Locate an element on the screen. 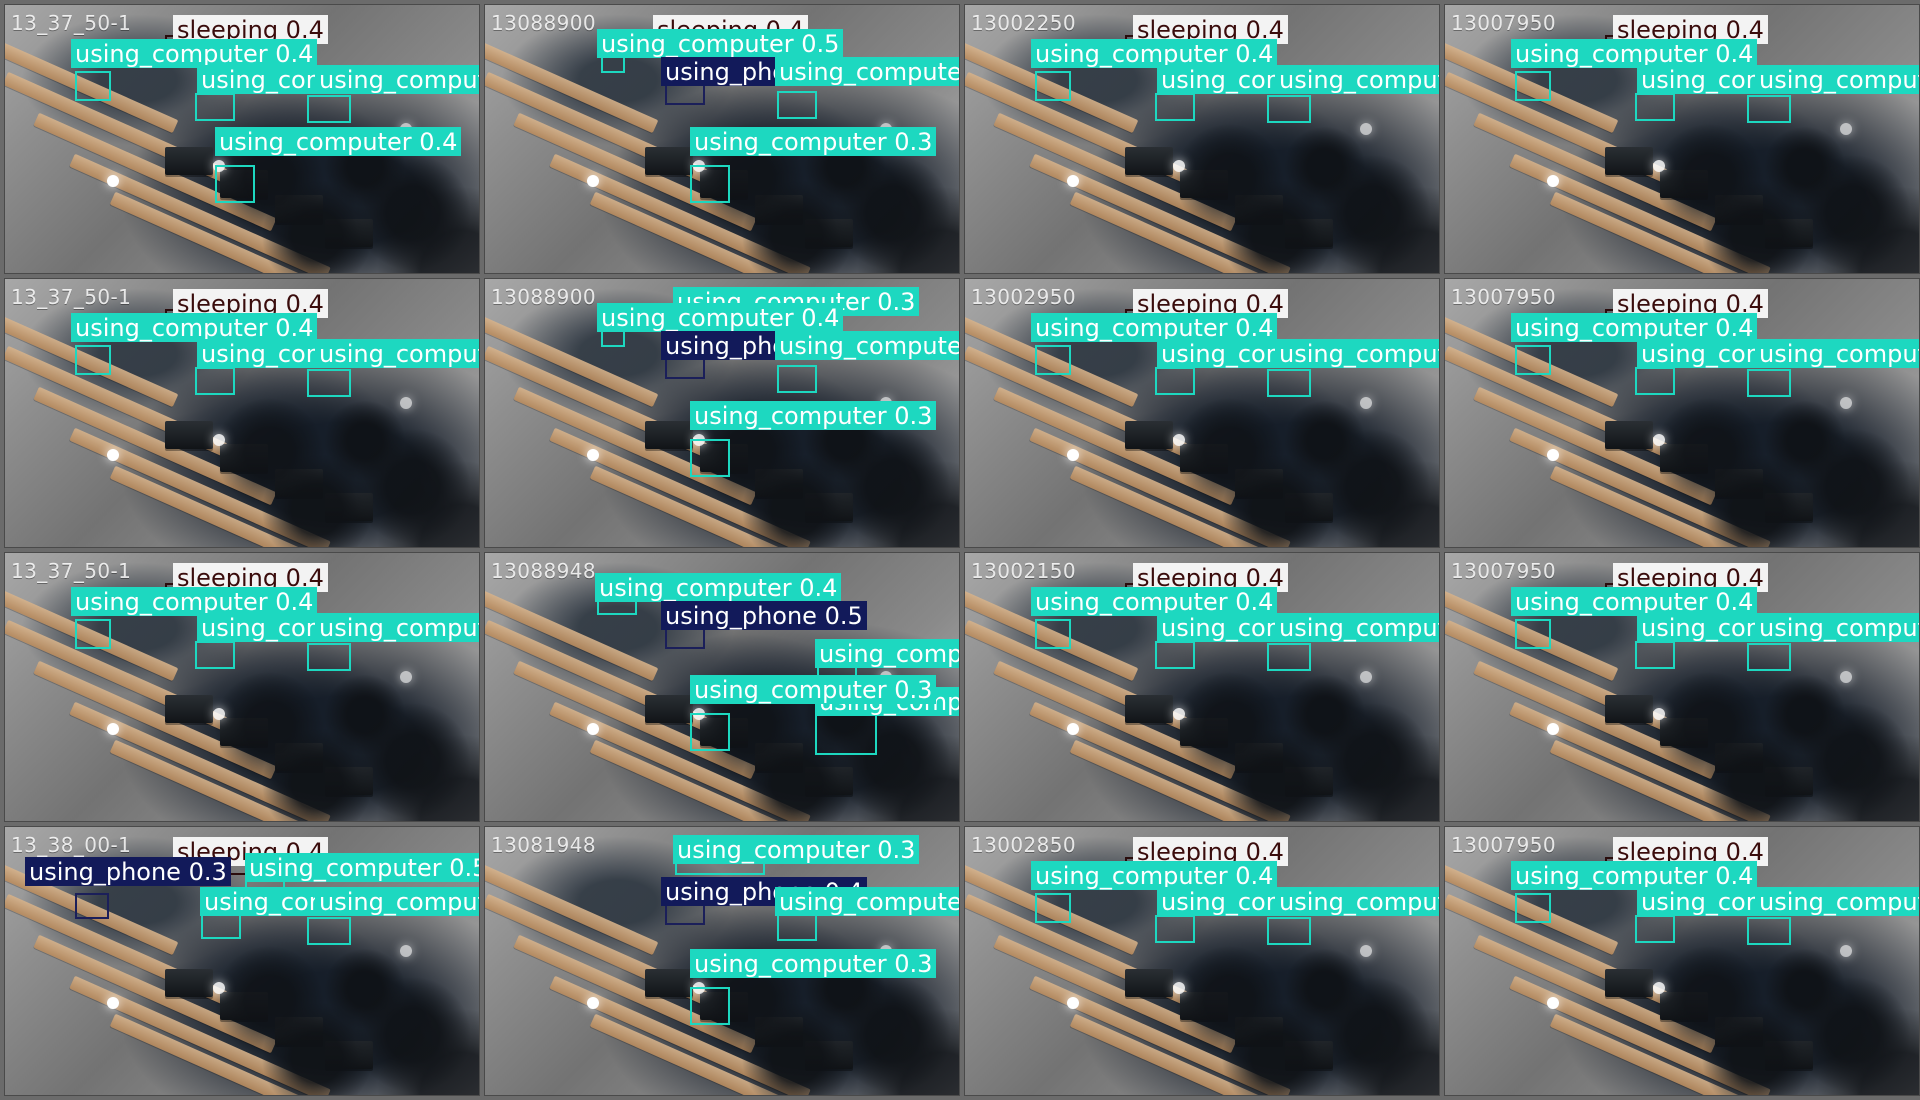 The width and height of the screenshot is (1920, 1100). frame-header-text: 13002250 is located at coordinates (1023, 23).